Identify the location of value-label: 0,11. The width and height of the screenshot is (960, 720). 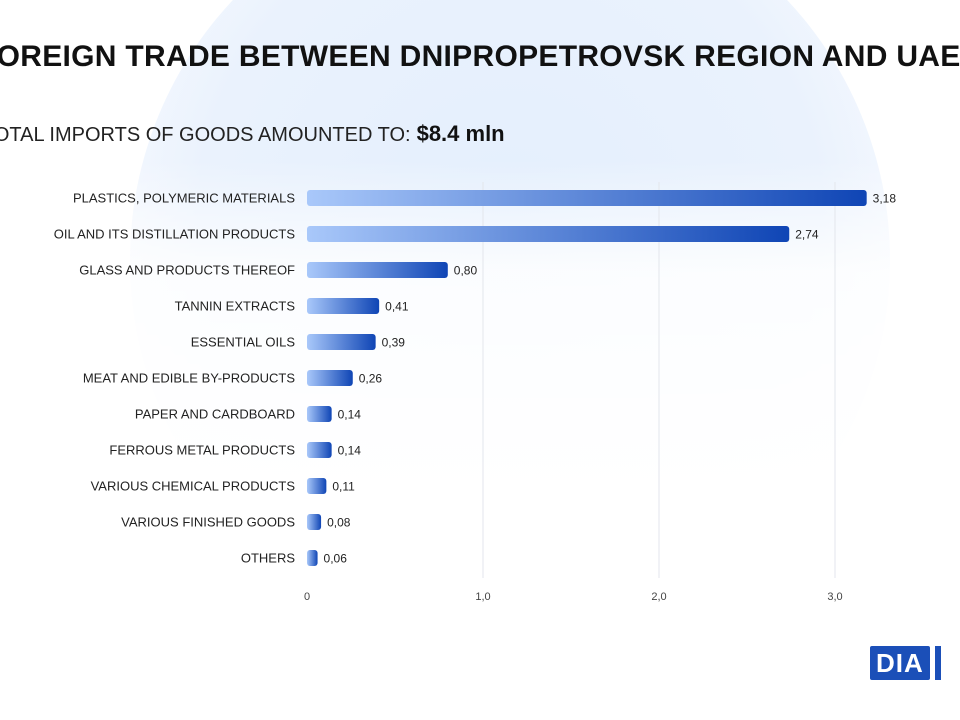
(343, 487).